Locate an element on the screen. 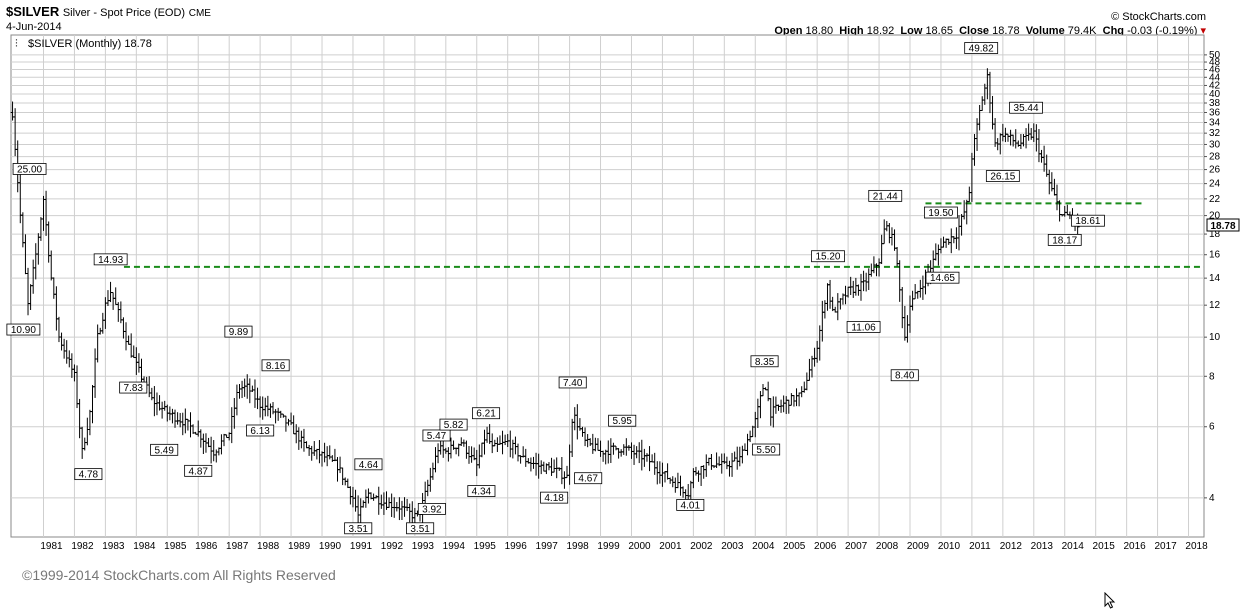  x-tick-label: 2013 is located at coordinates (1042, 546).